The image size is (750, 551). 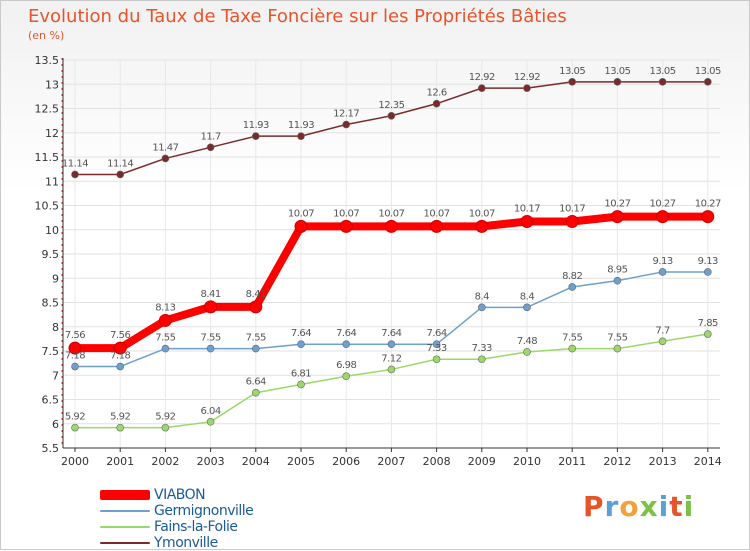 What do you see at coordinates (46, 35) in the screenshot?
I see `unit-label: (en %)` at bounding box center [46, 35].